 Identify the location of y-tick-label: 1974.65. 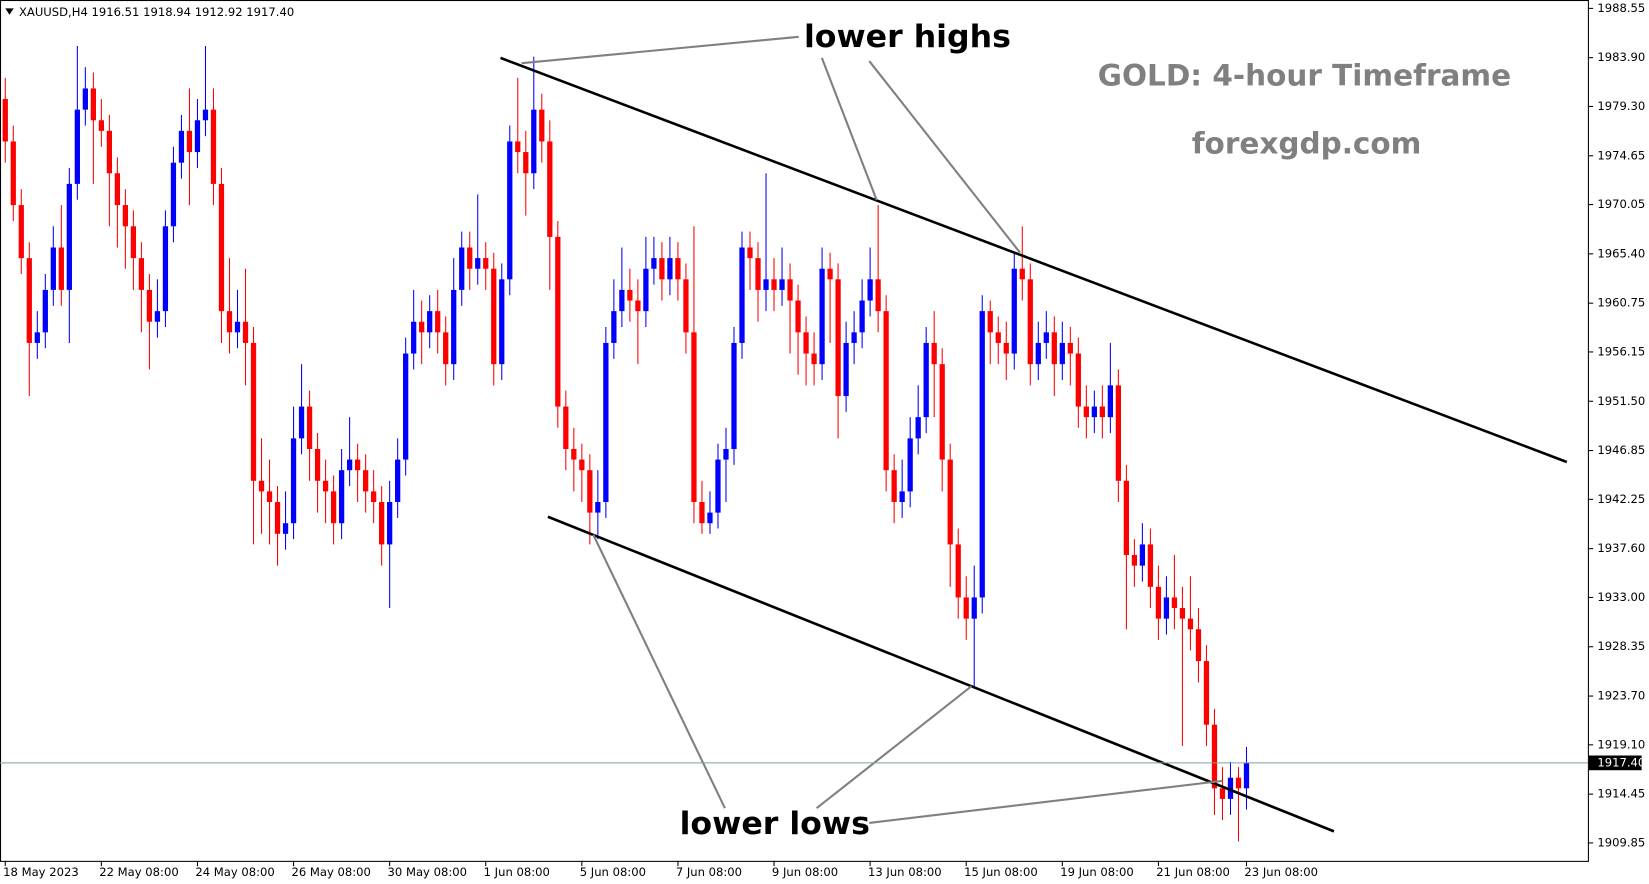
(1621, 155).